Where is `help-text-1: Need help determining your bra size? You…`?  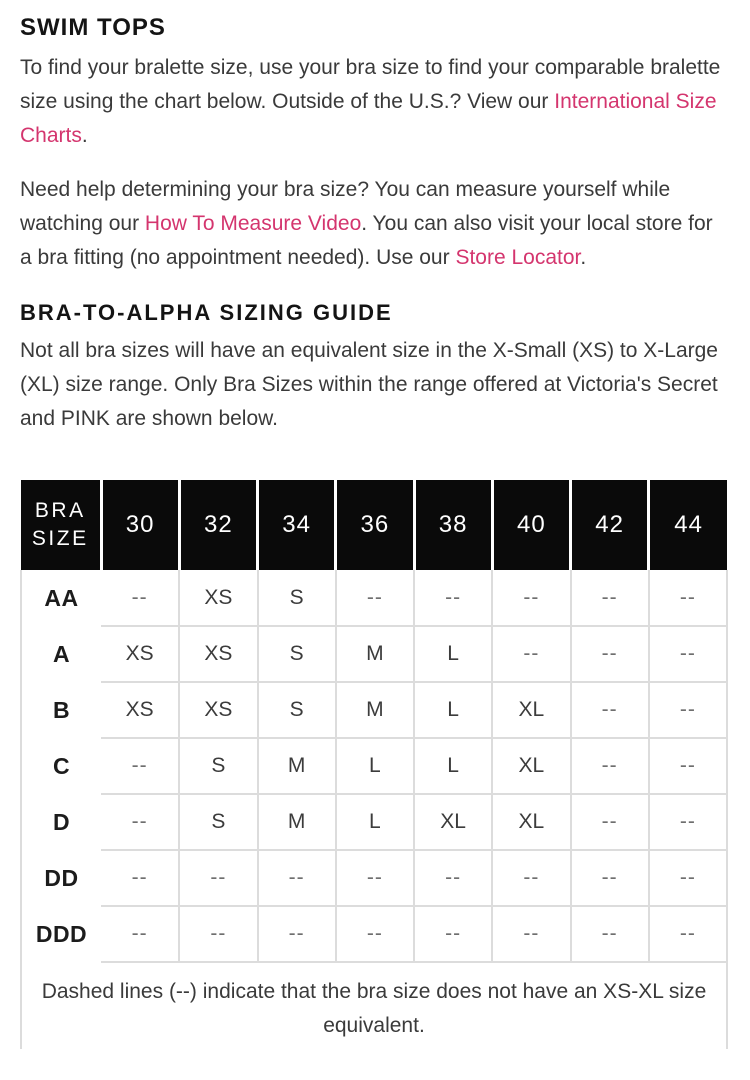
help-text-1: Need help determining your bra size? You… is located at coordinates (345, 206).